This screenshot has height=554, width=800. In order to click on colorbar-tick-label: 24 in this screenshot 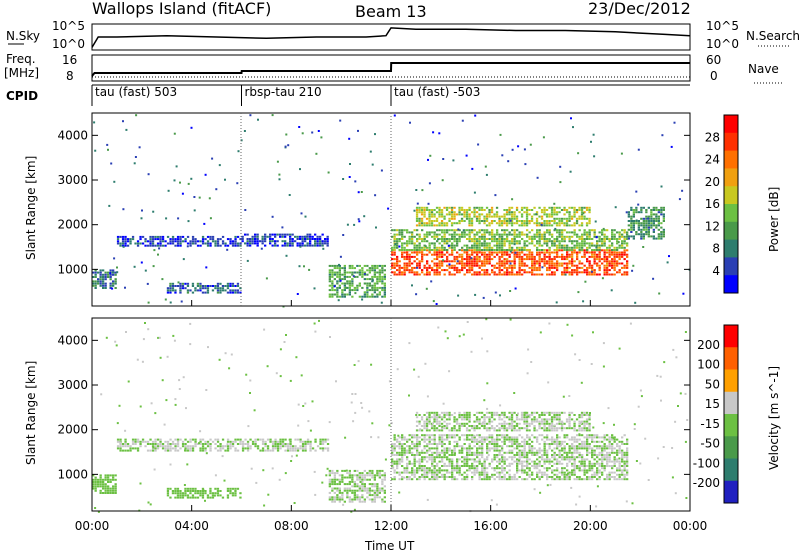, I will do `click(712, 160)`.